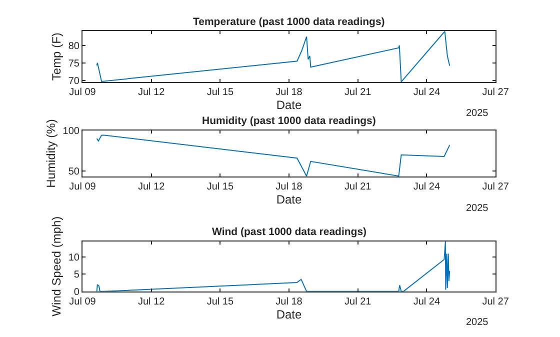 Image resolution: width=560 pixels, height=337 pixels. I want to click on chart-title: Humidity (past 1000 data readings), so click(289, 121).